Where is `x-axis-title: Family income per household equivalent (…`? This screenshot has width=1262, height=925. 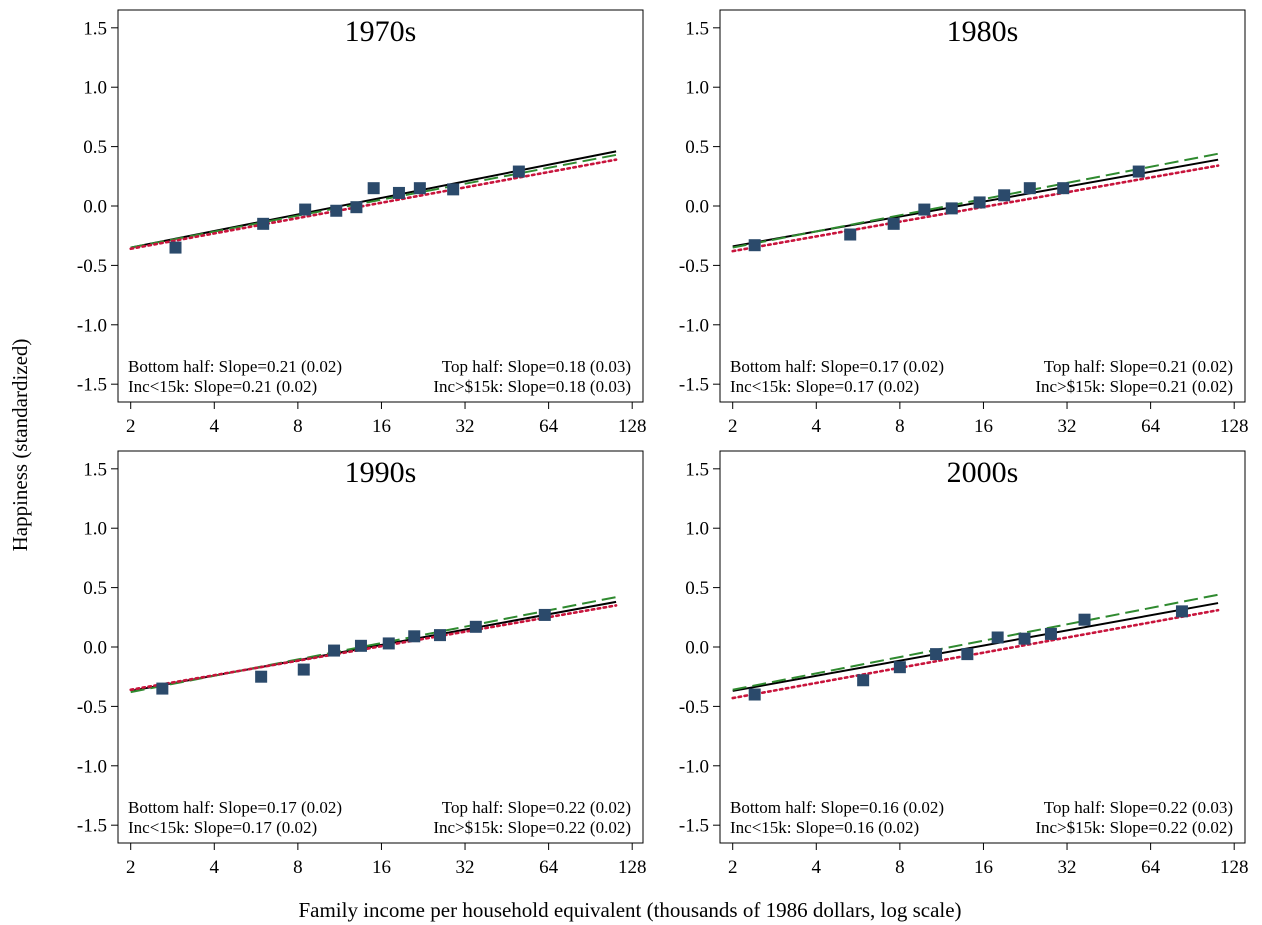
x-axis-title: Family income per household equivalent (… is located at coordinates (629, 910).